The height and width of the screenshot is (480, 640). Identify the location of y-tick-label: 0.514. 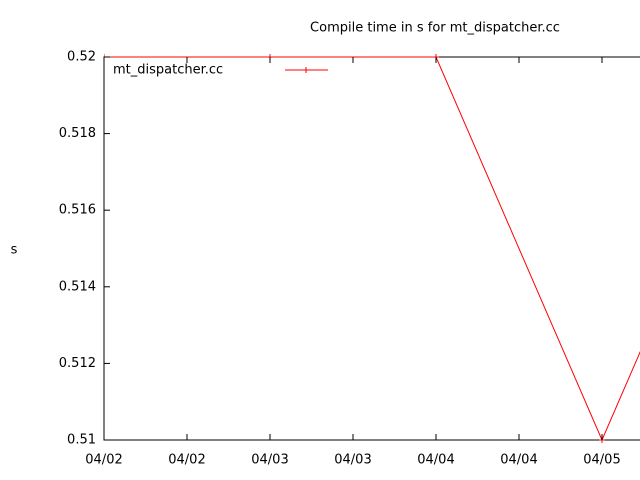
(77, 286).